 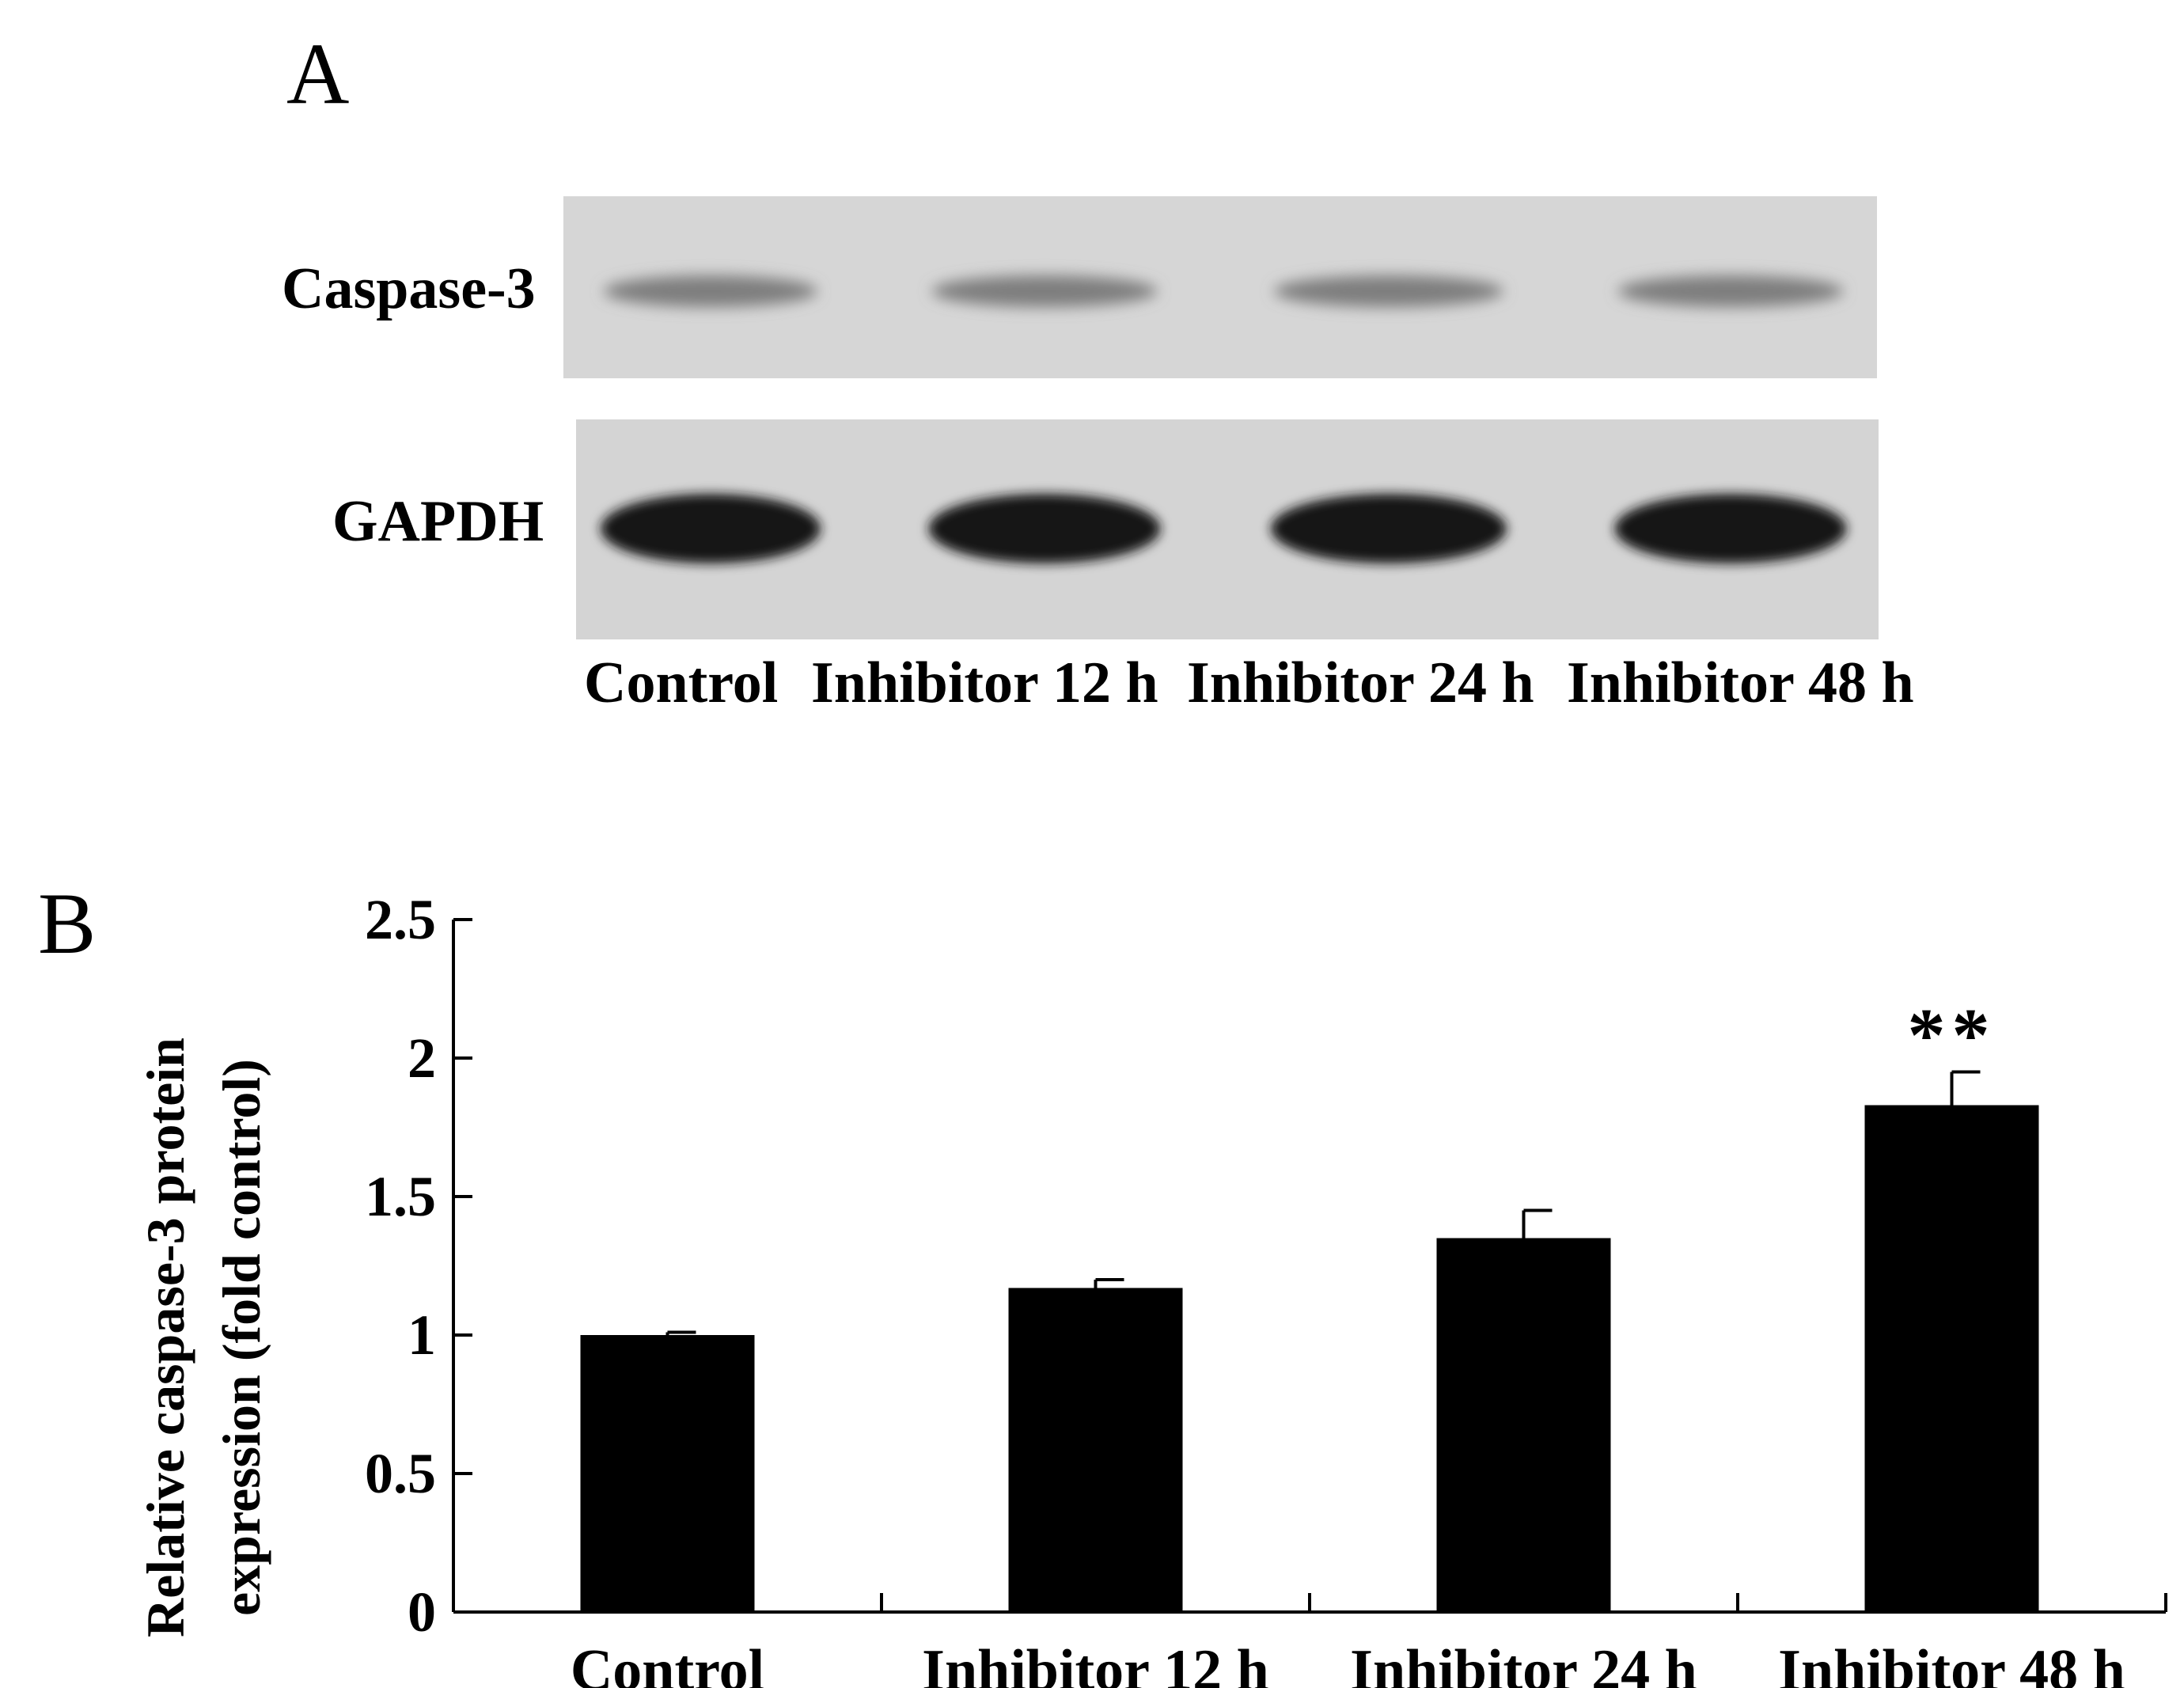 What do you see at coordinates (1952, 1035) in the screenshot?
I see `significance-marker: **` at bounding box center [1952, 1035].